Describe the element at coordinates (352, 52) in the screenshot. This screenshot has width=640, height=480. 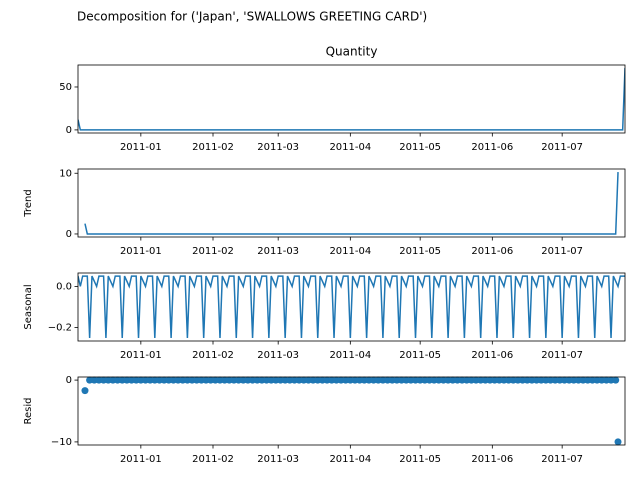
I see `panel-title: Quantity` at that location.